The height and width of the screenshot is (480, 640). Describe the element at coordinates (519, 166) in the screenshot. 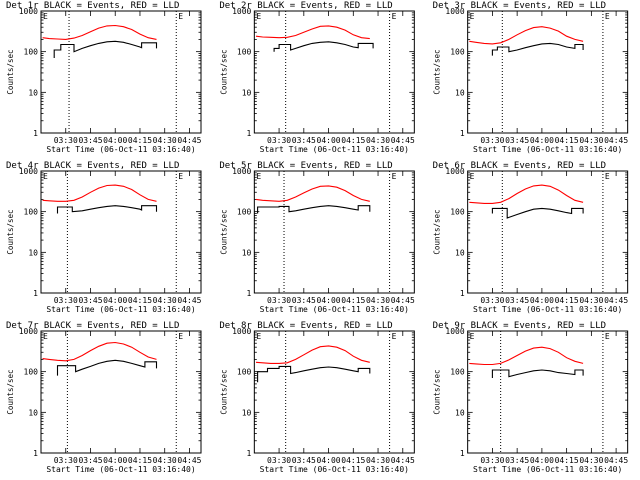

I see `chart-title: Det 6r BLACK = Events, RED = LLD` at that location.